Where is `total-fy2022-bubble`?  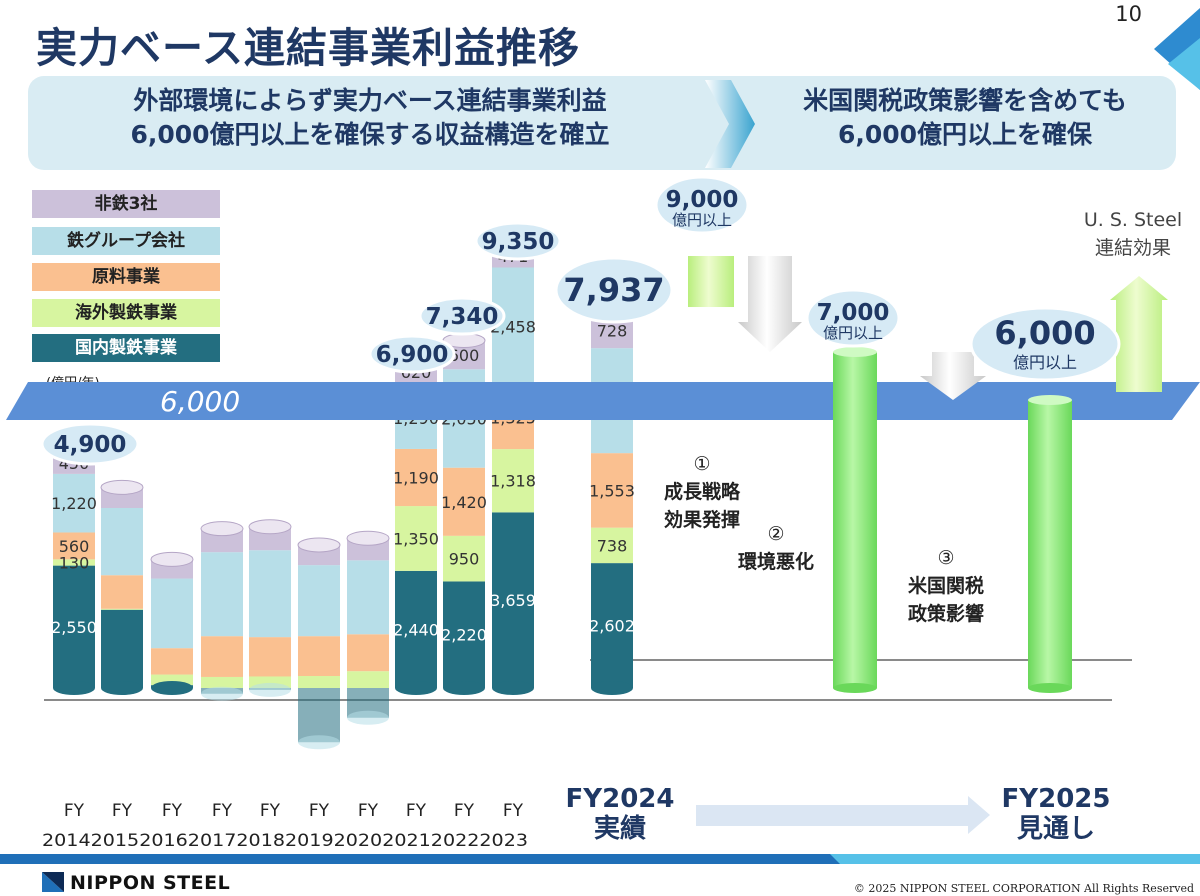
total-fy2022-bubble is located at coordinates (462, 316).